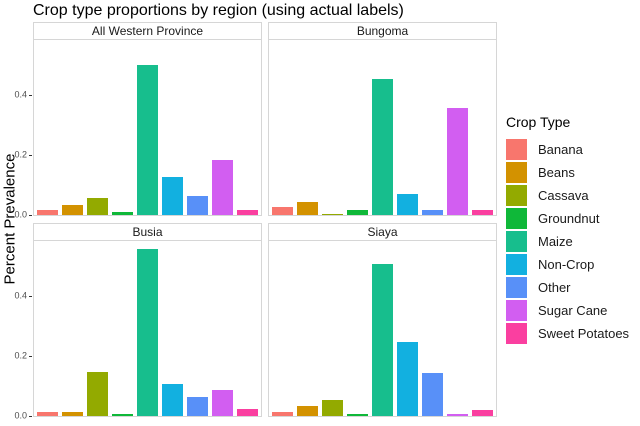  I want to click on legend-entry-maize: Maize, so click(571, 241).